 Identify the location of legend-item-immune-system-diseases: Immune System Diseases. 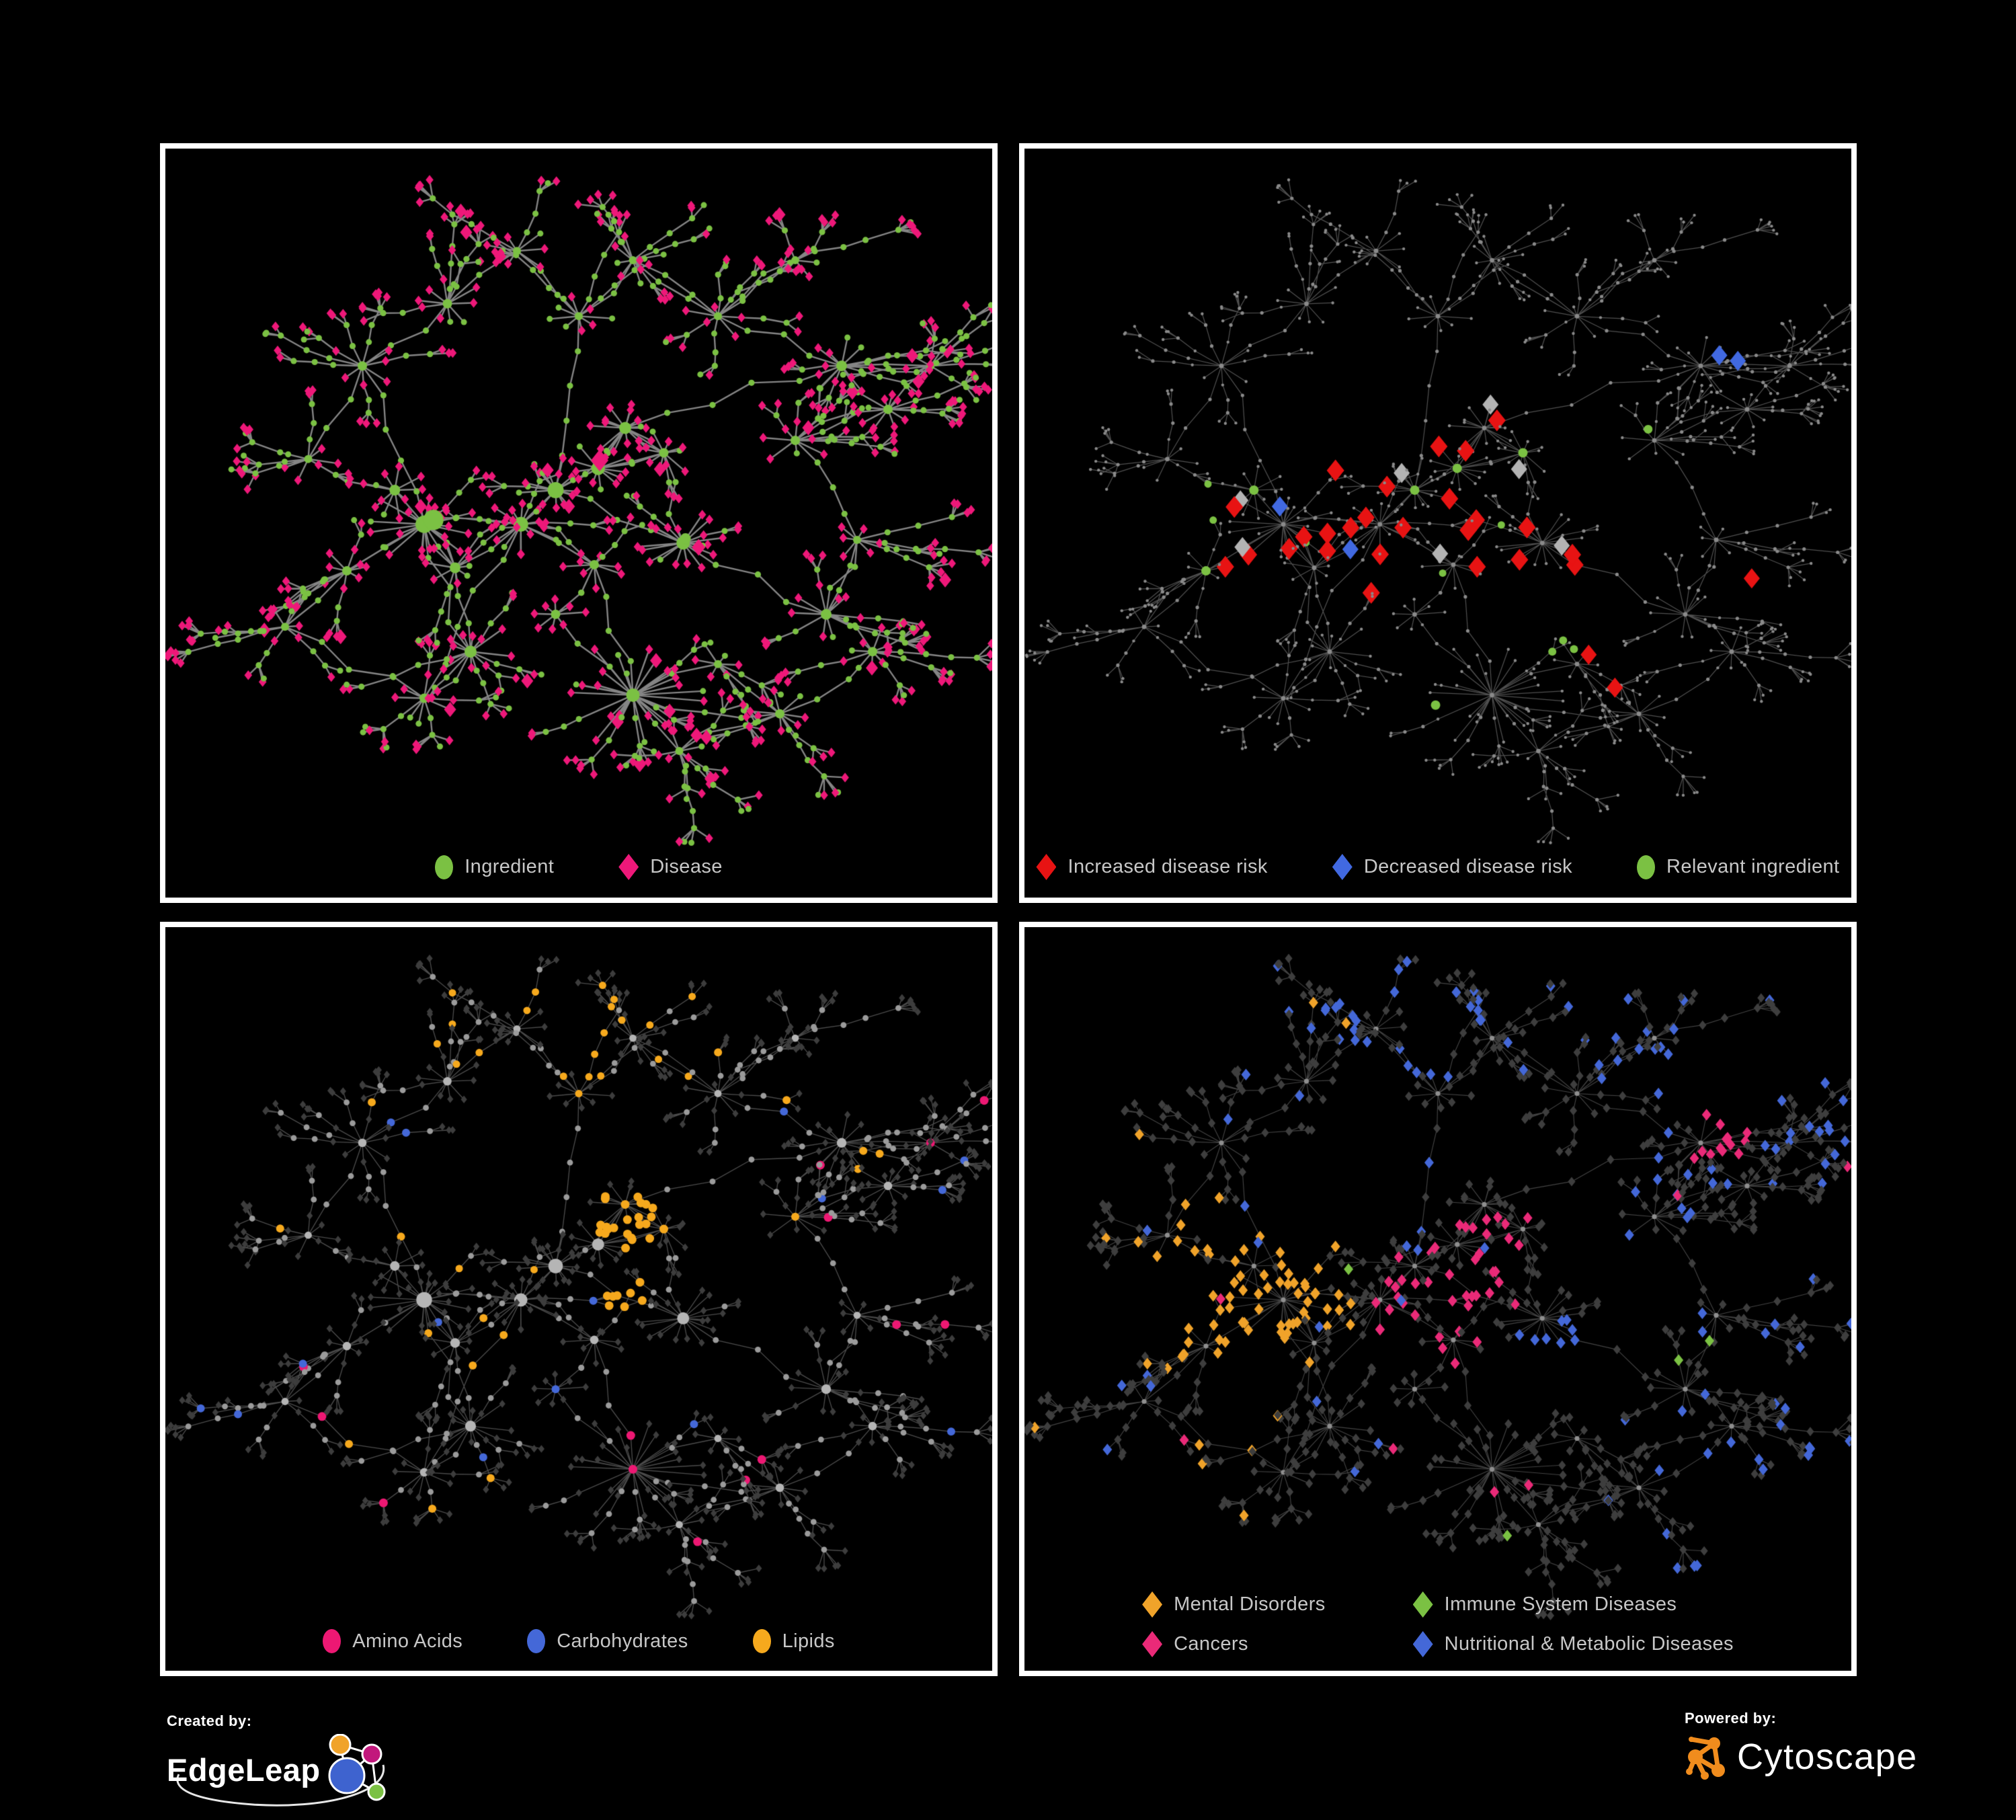
(1544, 1604).